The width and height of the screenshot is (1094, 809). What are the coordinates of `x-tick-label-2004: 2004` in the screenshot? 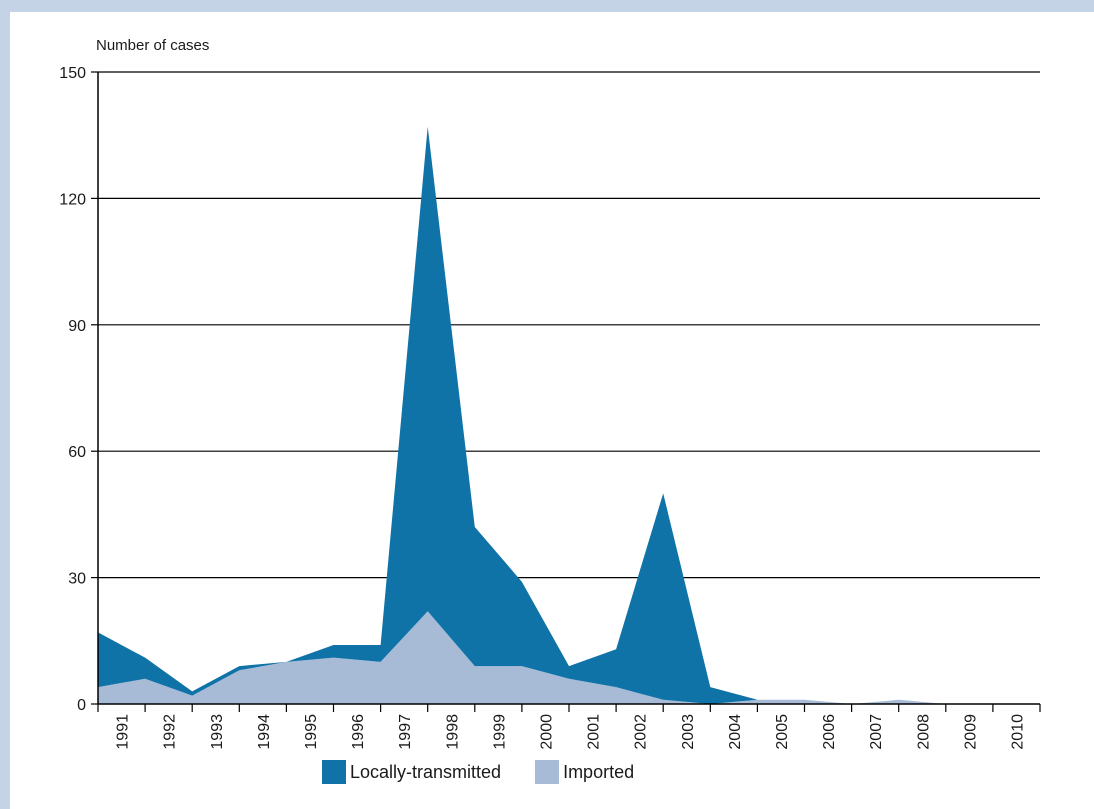 It's located at (735, 732).